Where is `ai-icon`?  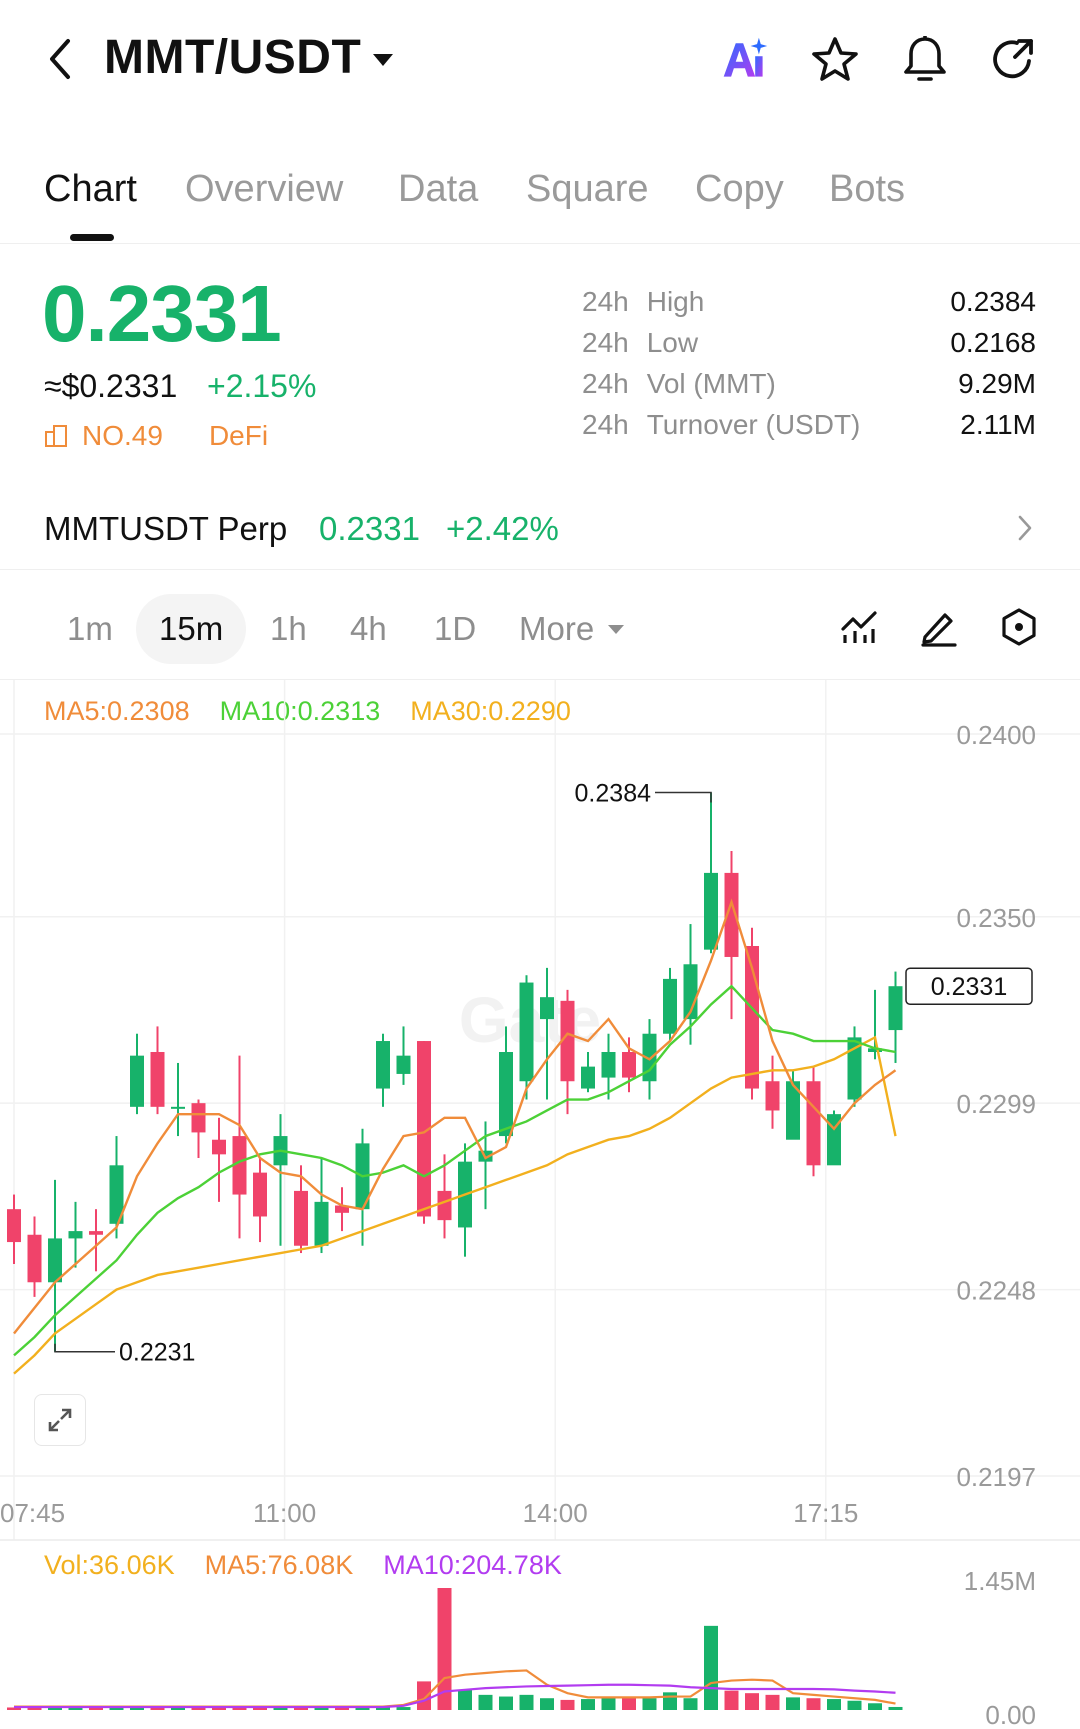
ai-icon is located at coordinates (745, 57).